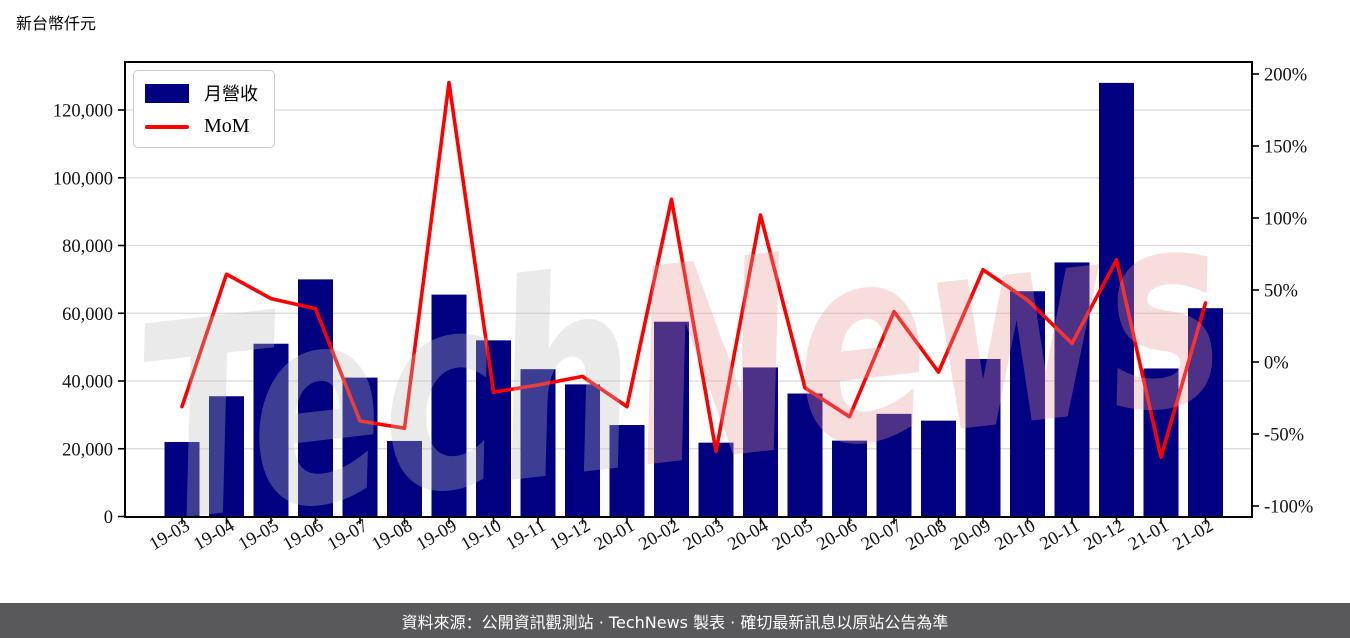 The width and height of the screenshot is (1350, 638). I want to click on right-tick-label: 200%, so click(1285, 76).